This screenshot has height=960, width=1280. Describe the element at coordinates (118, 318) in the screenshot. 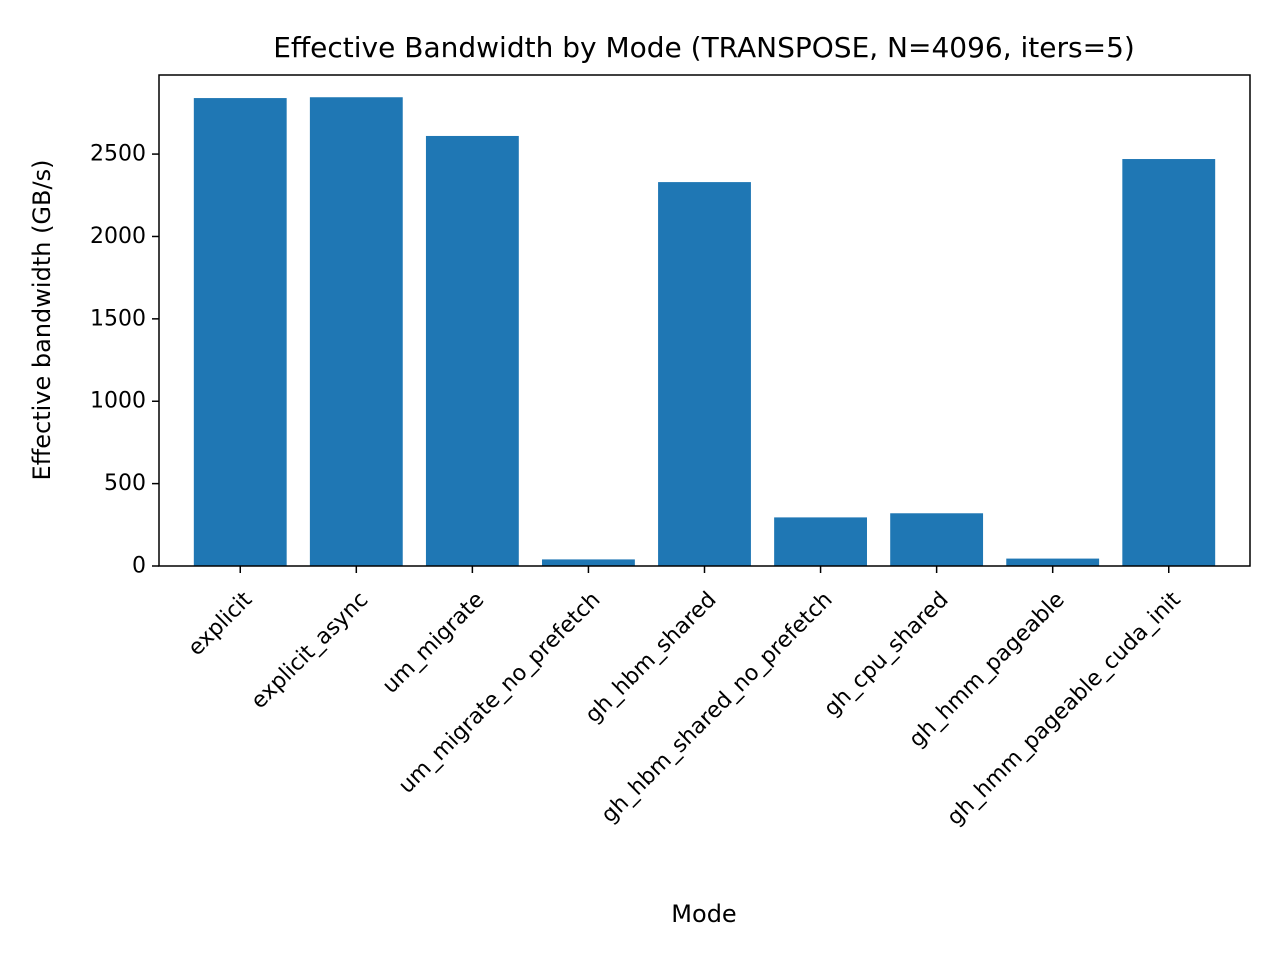

I see `y-tick-label: 1500` at that location.